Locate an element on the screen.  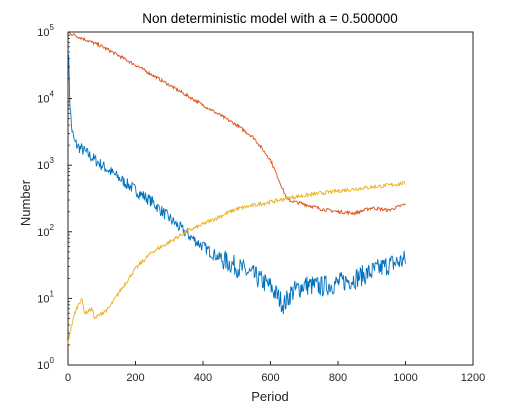
y-tick-label: 10⁰ is located at coordinates (45, 364).